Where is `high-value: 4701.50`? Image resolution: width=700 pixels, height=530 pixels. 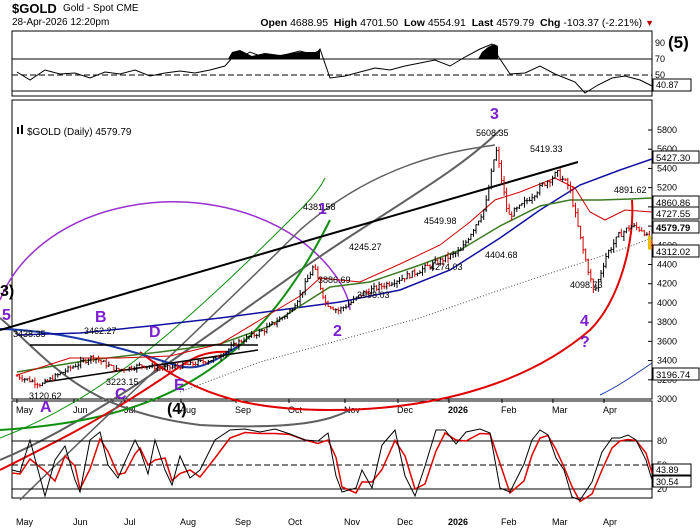
high-value: 4701.50 is located at coordinates (379, 23).